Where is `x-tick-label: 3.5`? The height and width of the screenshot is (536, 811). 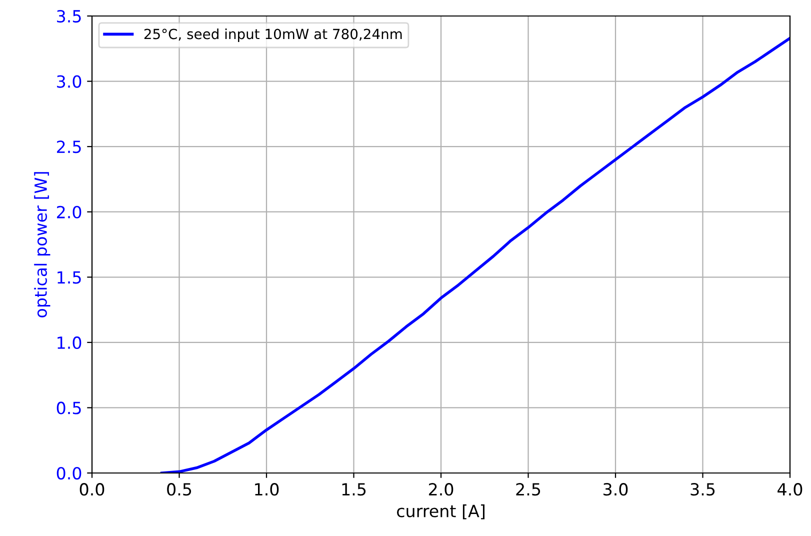
x-tick-label: 3.5 is located at coordinates (702, 489).